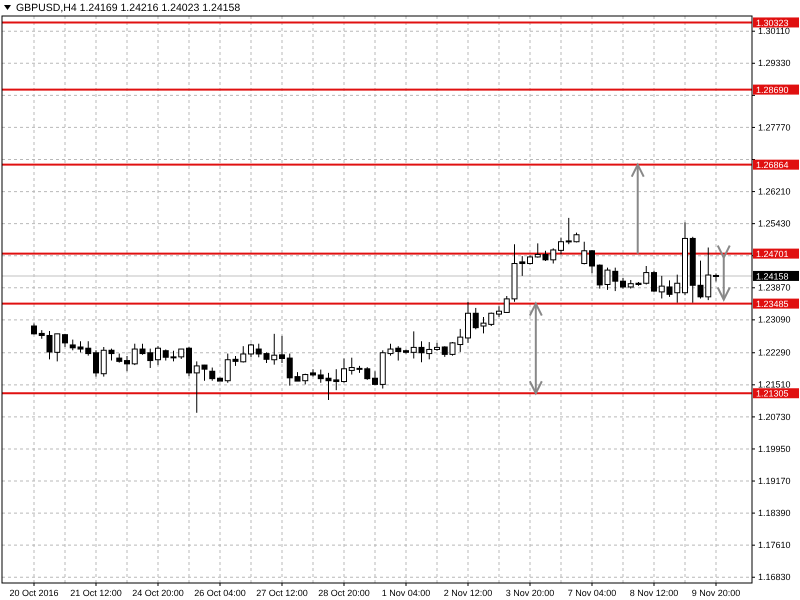 This screenshot has height=600, width=800. Describe the element at coordinates (772, 276) in the screenshot. I see `ref-line-label: 1.24158` at that location.